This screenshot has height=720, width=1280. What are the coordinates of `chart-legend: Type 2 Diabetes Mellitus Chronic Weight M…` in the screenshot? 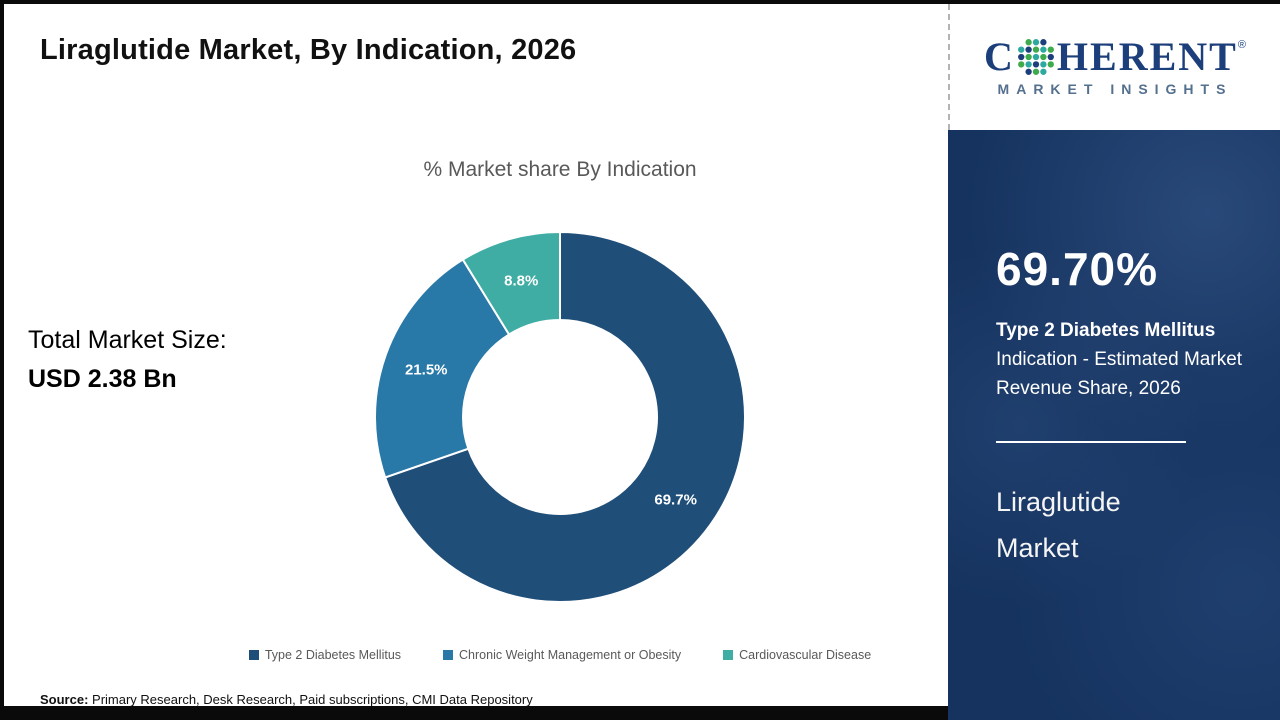 It's located at (560, 655).